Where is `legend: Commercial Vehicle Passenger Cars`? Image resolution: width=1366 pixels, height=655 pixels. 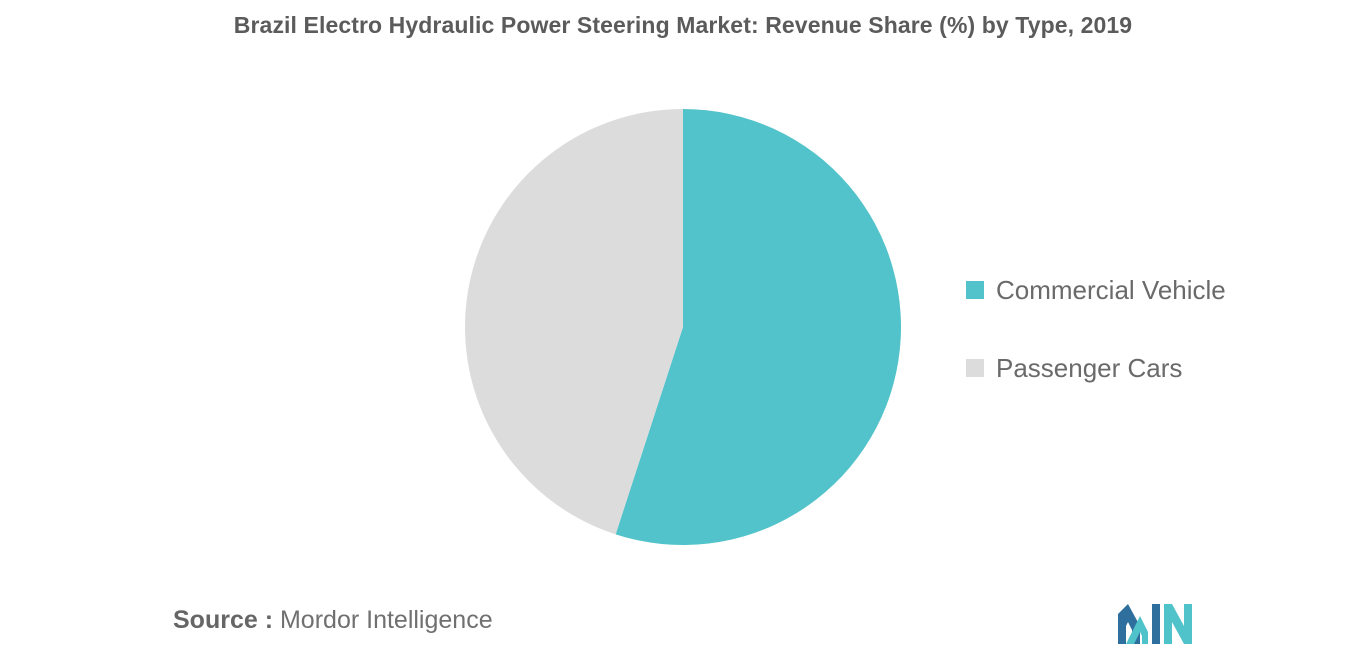 legend: Commercial Vehicle Passenger Cars is located at coordinates (1096, 350).